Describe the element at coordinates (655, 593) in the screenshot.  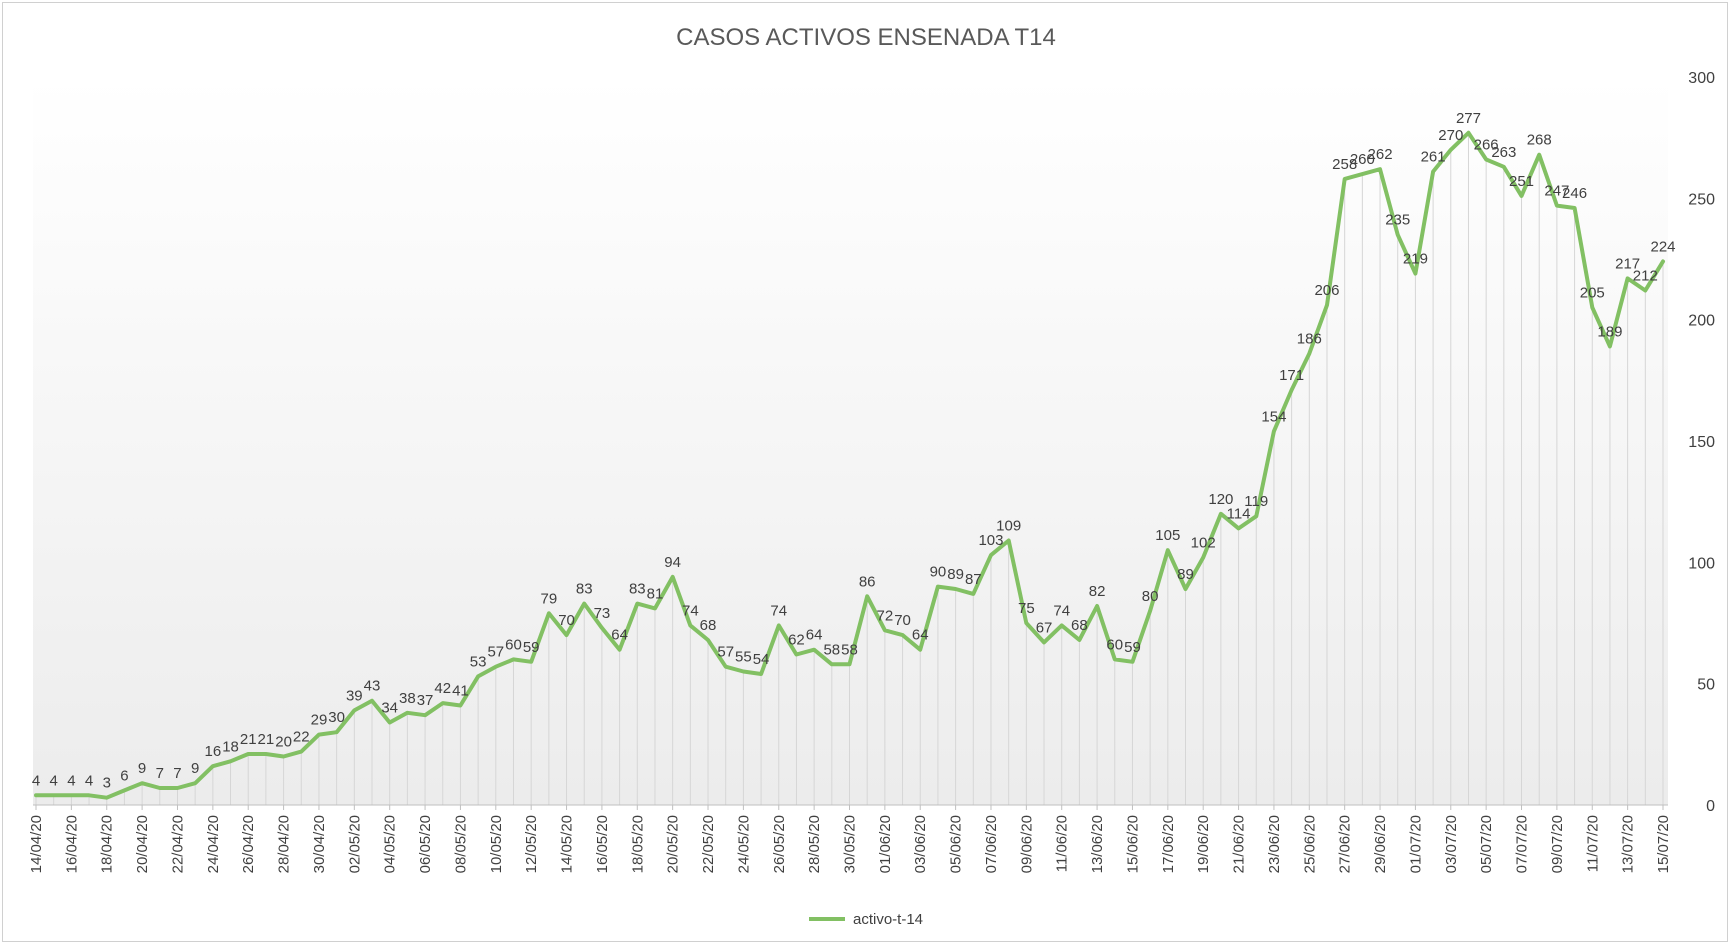
I see `data-label: 81` at that location.